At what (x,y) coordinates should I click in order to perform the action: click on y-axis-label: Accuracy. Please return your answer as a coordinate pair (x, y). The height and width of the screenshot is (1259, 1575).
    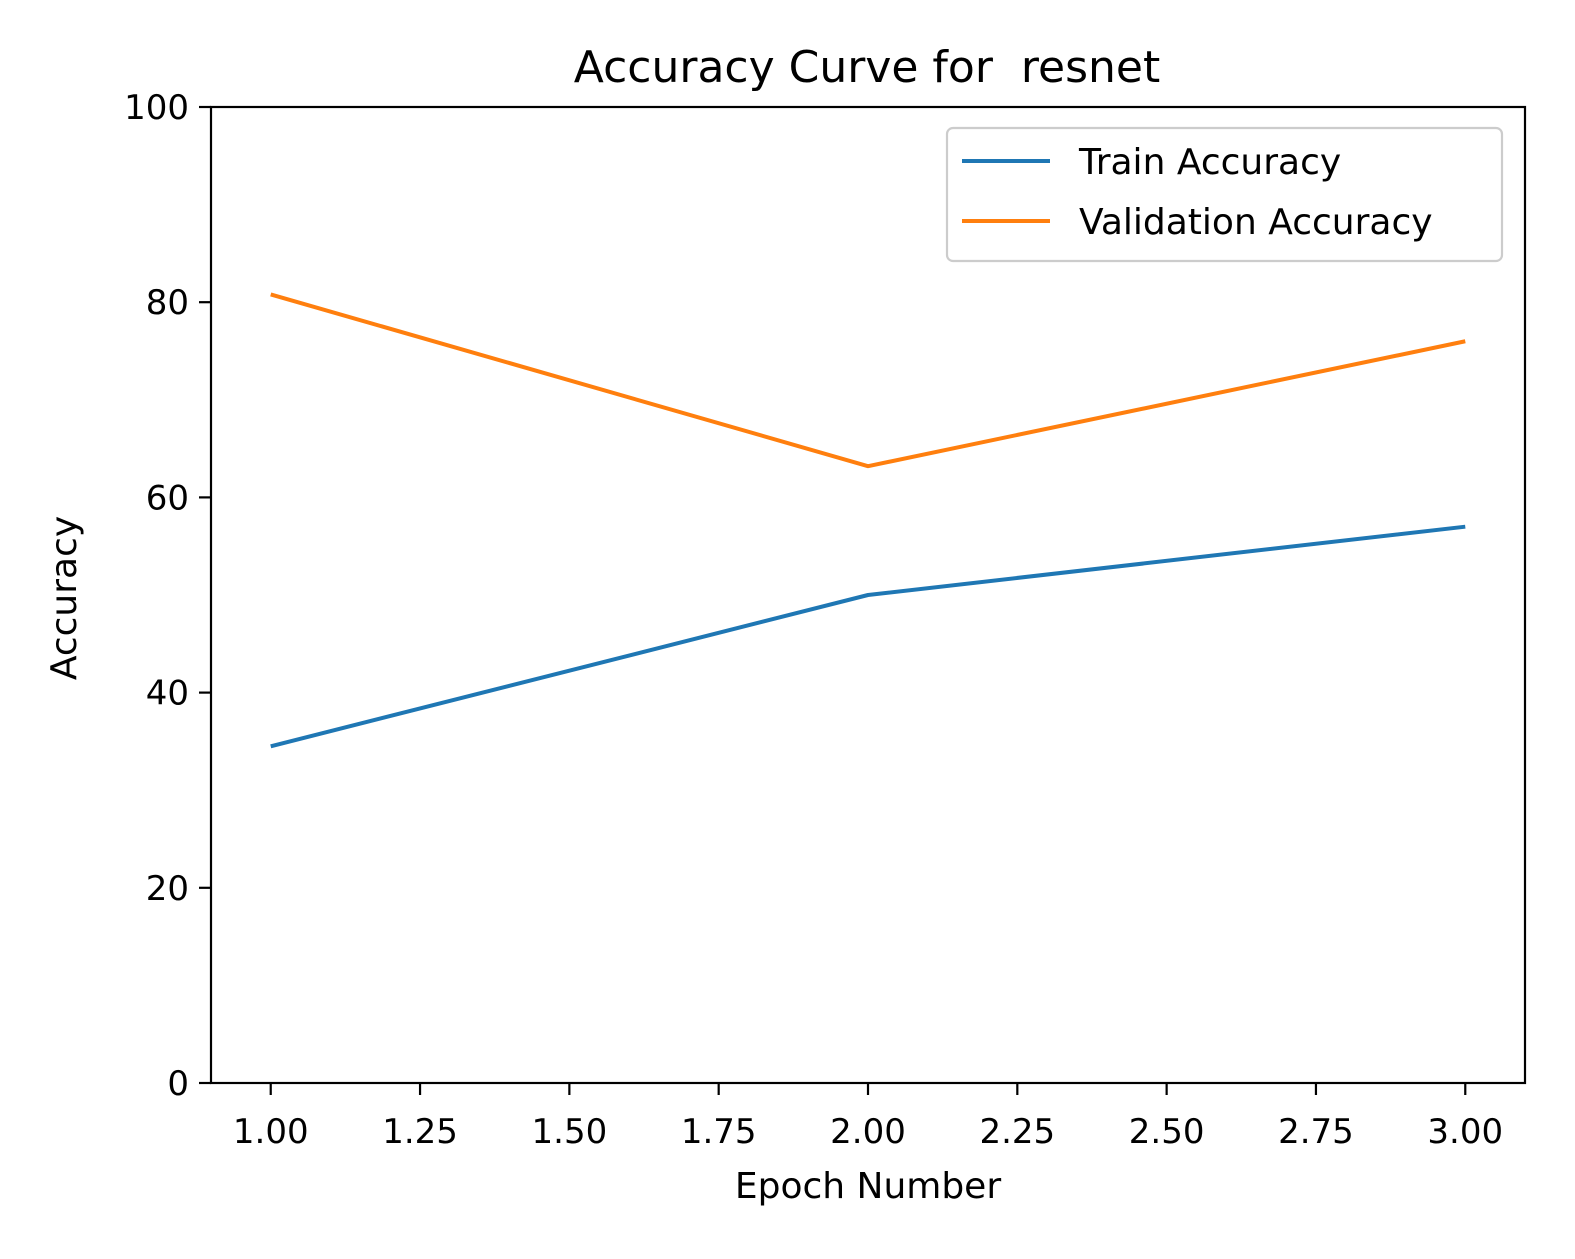
    Looking at the image, I should click on (64, 598).